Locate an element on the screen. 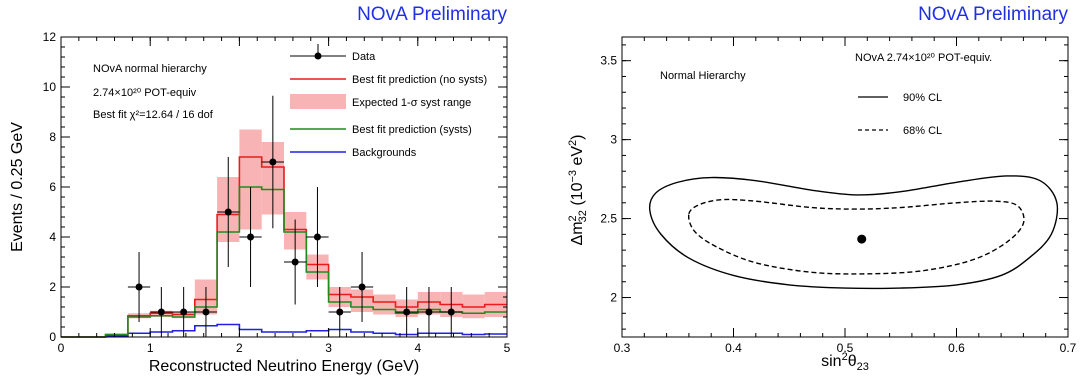 The height and width of the screenshot is (379, 1088). legend-90cl-label: 90% CL is located at coordinates (922, 98).